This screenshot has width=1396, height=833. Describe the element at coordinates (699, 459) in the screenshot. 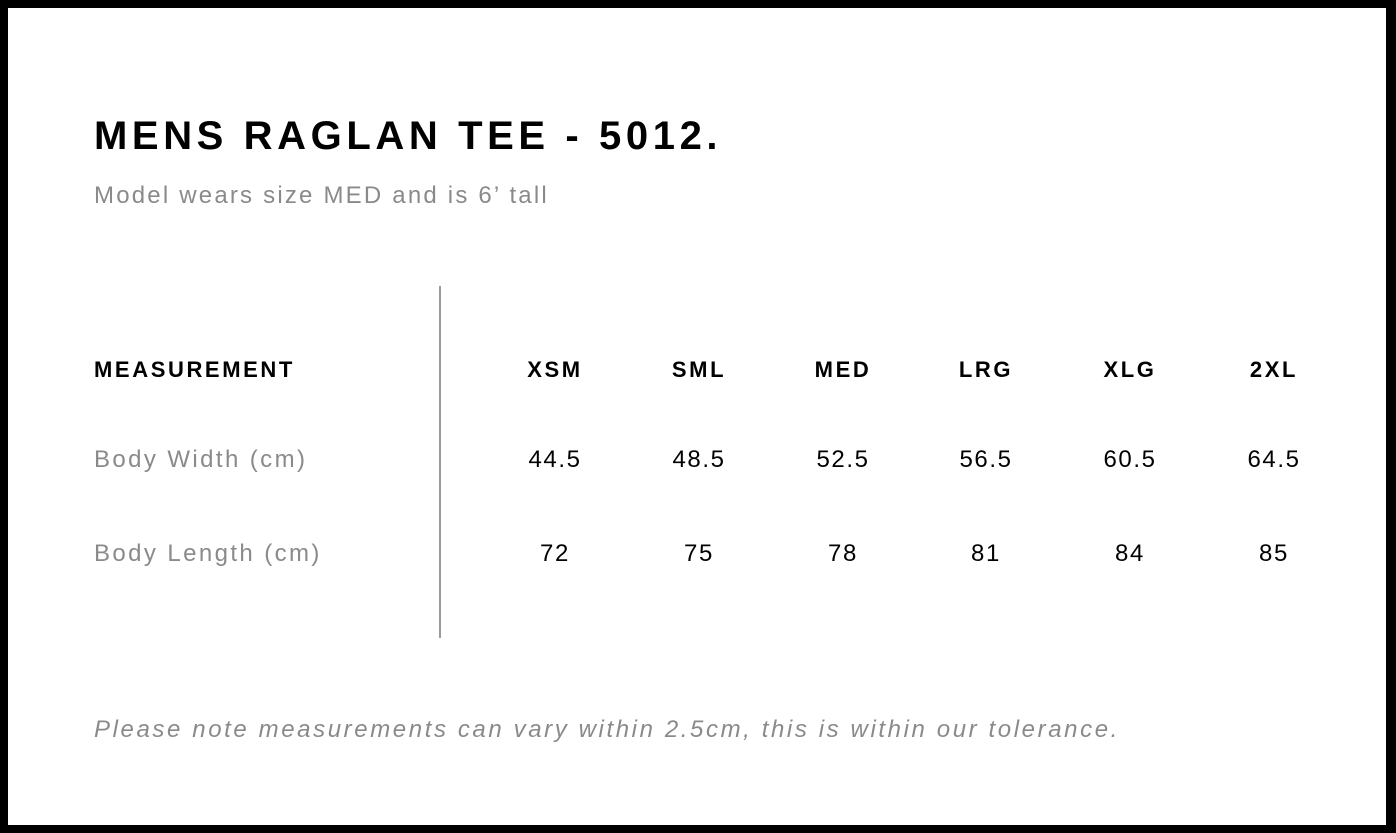

I see `body-width-cell: 48.5` at that location.